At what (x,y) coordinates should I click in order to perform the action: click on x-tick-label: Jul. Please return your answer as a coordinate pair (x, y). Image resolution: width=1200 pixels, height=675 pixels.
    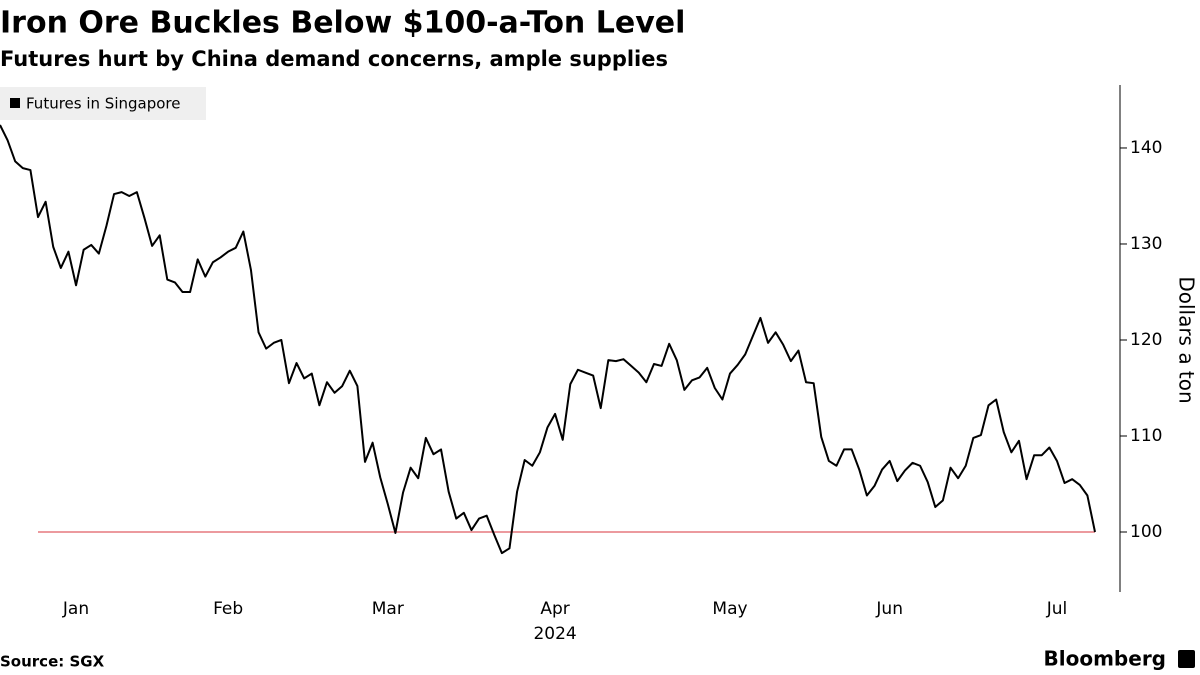
    Looking at the image, I should click on (1057, 609).